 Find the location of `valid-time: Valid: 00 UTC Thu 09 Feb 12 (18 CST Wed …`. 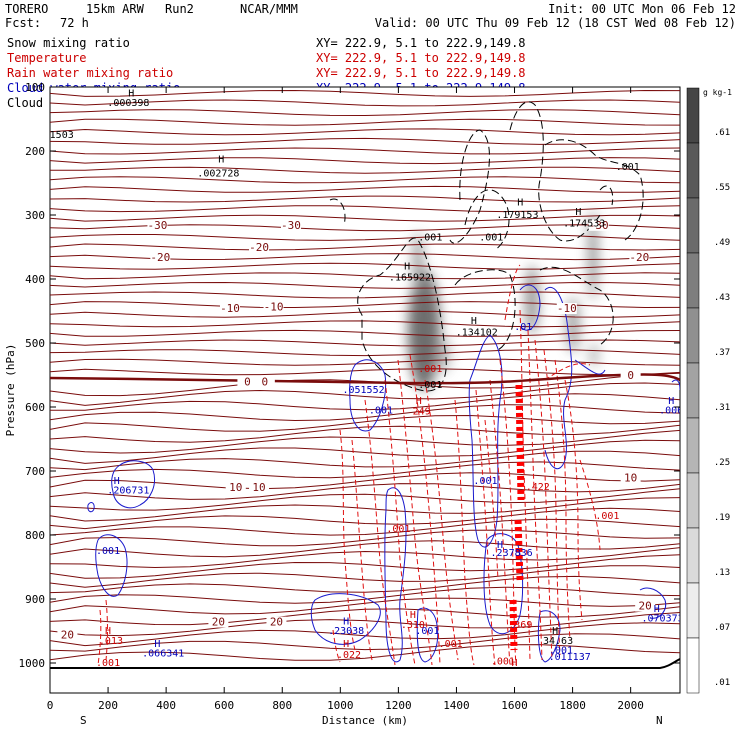

valid-time: Valid: 00 UTC Thu 09 Feb 12 (18 CST Wed … is located at coordinates (555, 23).